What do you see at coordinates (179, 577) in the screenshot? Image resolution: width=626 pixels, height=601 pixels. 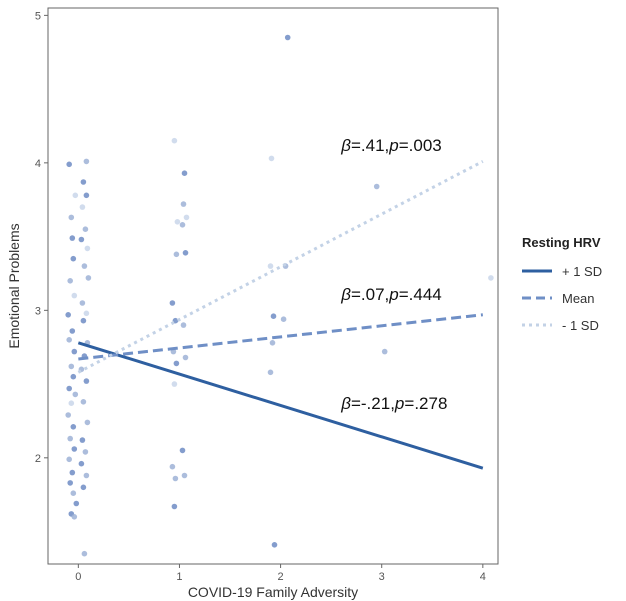 I see `x-tick-label: 1` at bounding box center [179, 577].